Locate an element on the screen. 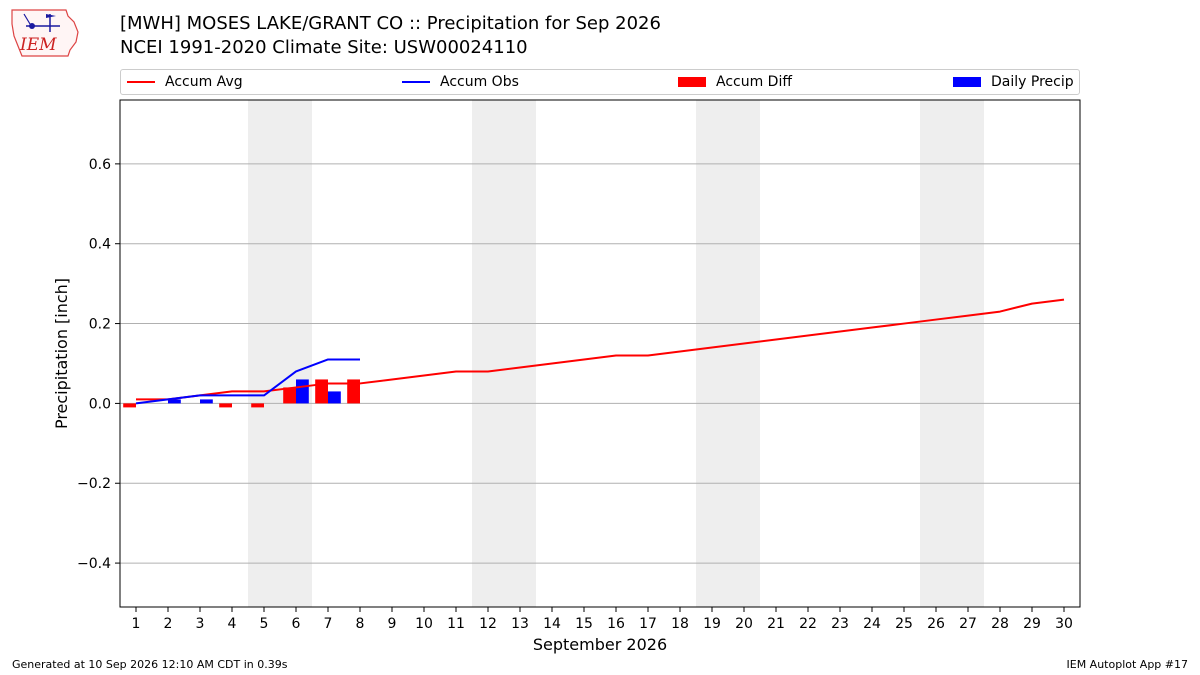 This screenshot has height=675, width=1200. x-tick-label: 26 is located at coordinates (936, 624).